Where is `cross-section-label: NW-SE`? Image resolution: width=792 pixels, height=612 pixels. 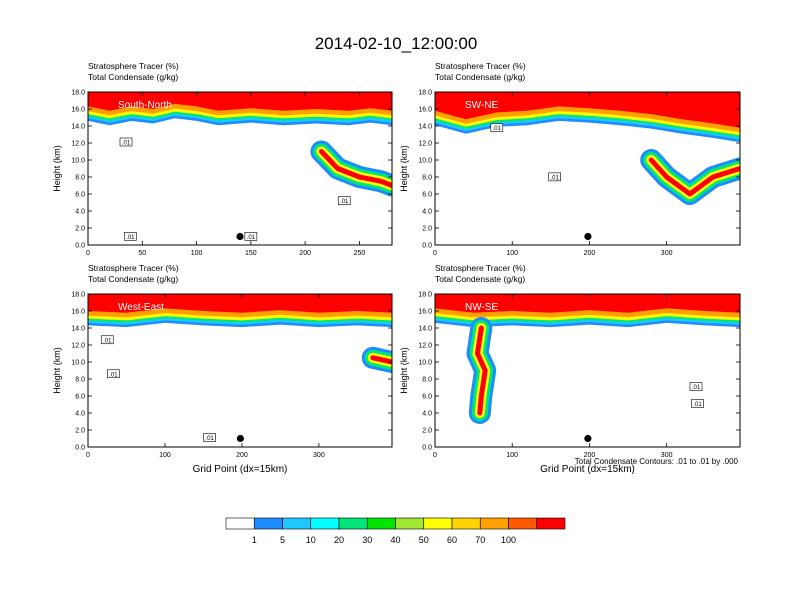 cross-section-label: NW-SE is located at coordinates (481, 307).